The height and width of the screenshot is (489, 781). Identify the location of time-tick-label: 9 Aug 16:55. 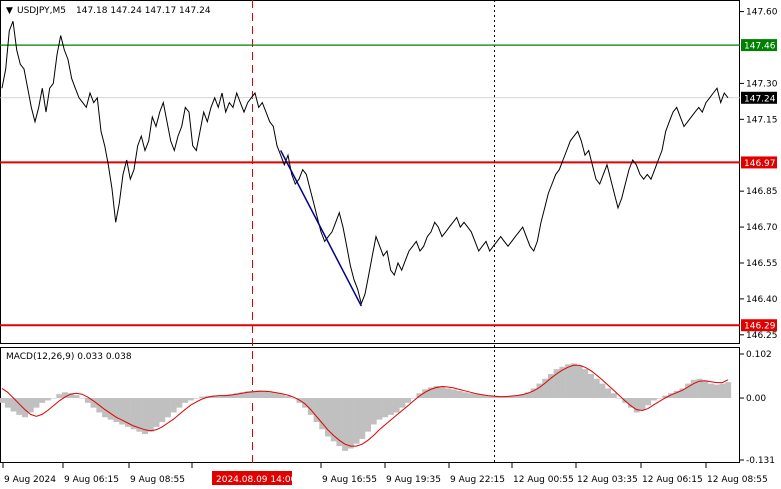
(349, 480).